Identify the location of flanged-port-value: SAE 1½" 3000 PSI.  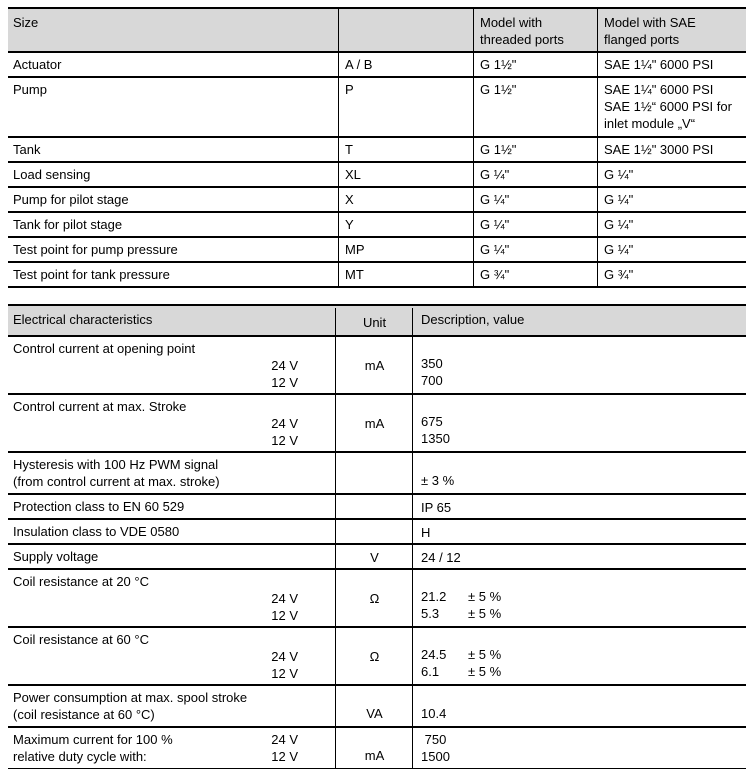
(671, 149).